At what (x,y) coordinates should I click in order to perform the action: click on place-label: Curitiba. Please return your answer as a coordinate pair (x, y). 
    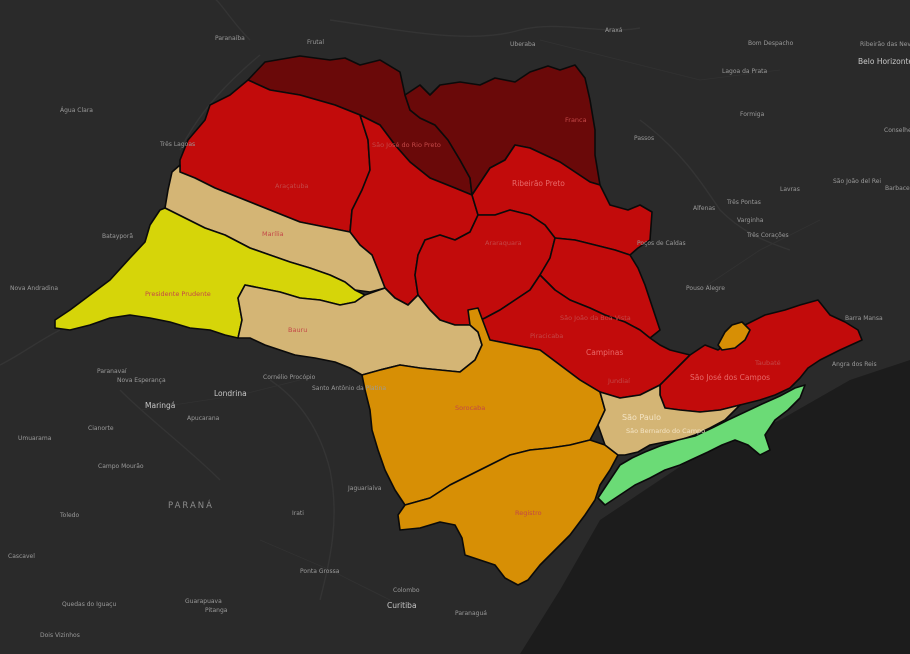
    Looking at the image, I should click on (402, 605).